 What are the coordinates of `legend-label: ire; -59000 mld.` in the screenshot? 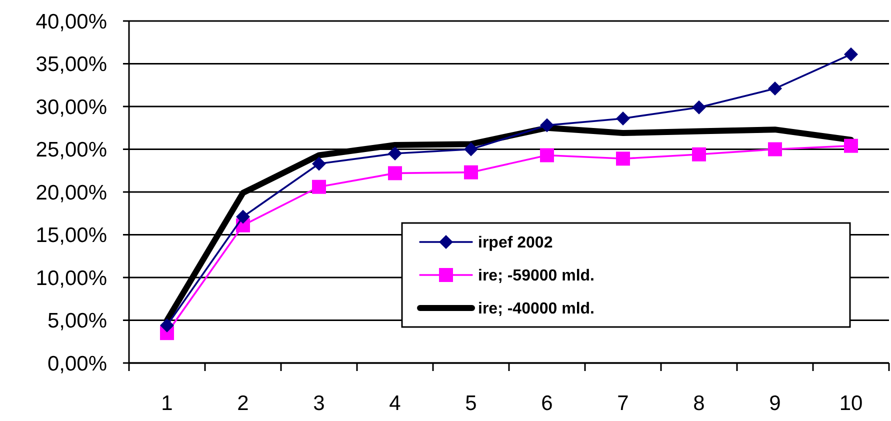 It's located at (536, 276).